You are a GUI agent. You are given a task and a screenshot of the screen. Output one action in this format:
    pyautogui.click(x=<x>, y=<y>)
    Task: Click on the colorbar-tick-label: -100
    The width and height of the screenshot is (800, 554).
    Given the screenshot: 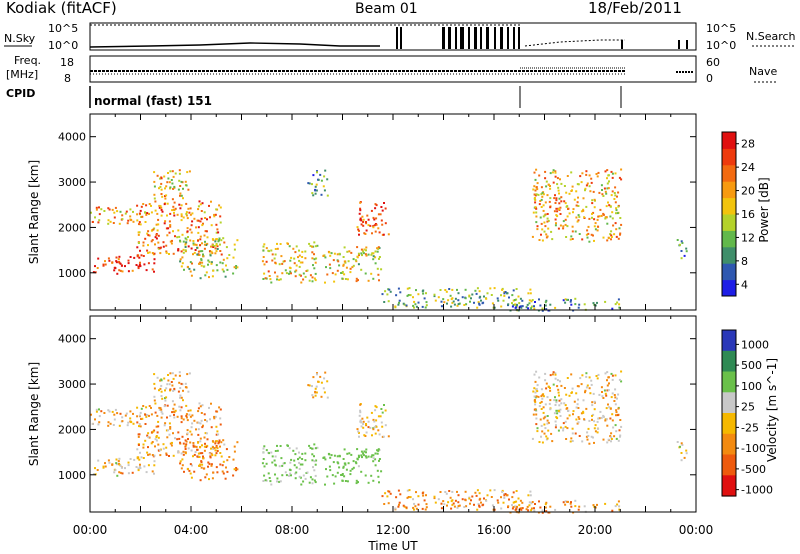 What is the action you would take?
    pyautogui.click(x=753, y=448)
    